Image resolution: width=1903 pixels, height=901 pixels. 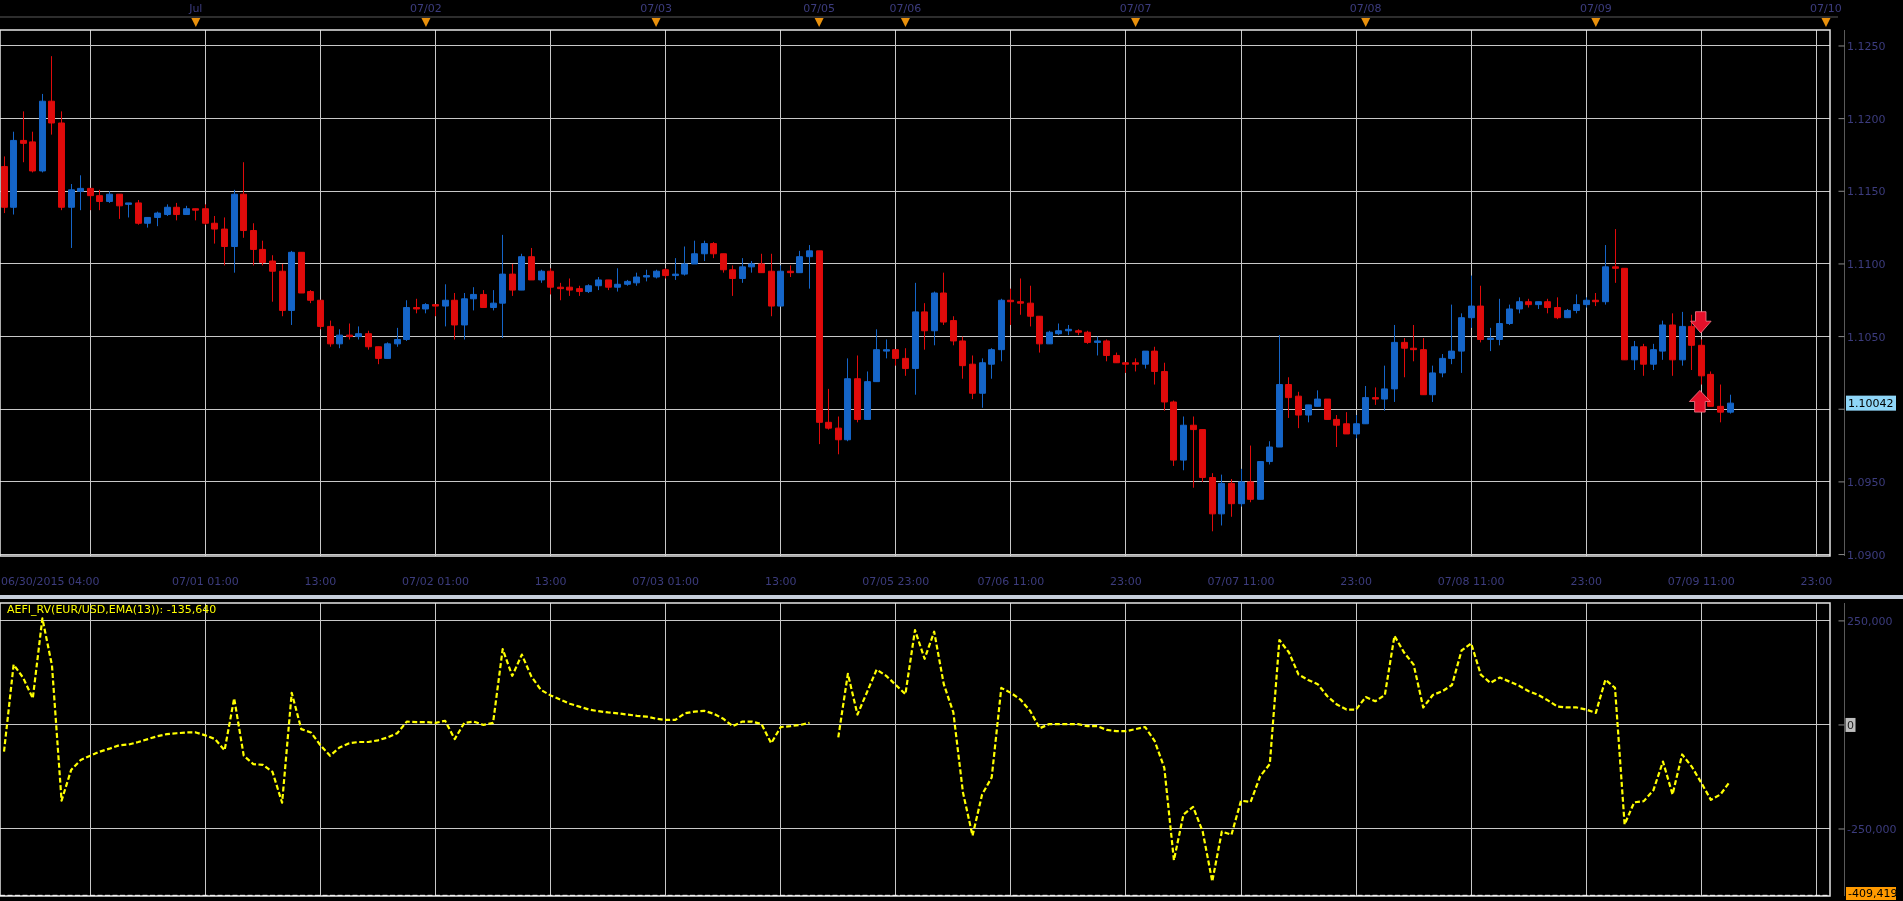 I want to click on x-tick-label: 07/07 11:00, so click(x=1241, y=581).